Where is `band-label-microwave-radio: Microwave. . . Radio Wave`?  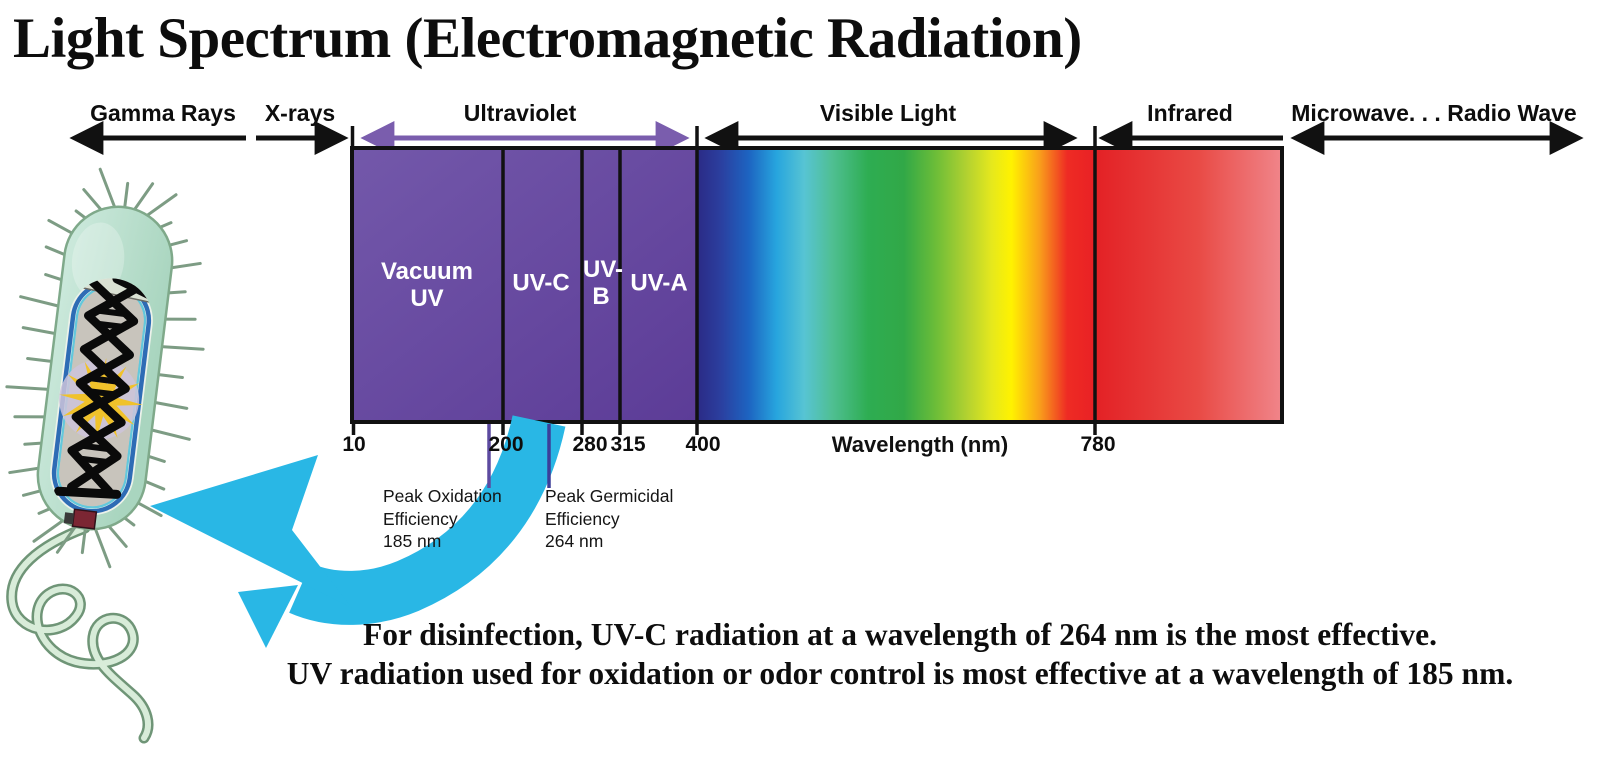 band-label-microwave-radio: Microwave. . . Radio Wave is located at coordinates (1434, 113).